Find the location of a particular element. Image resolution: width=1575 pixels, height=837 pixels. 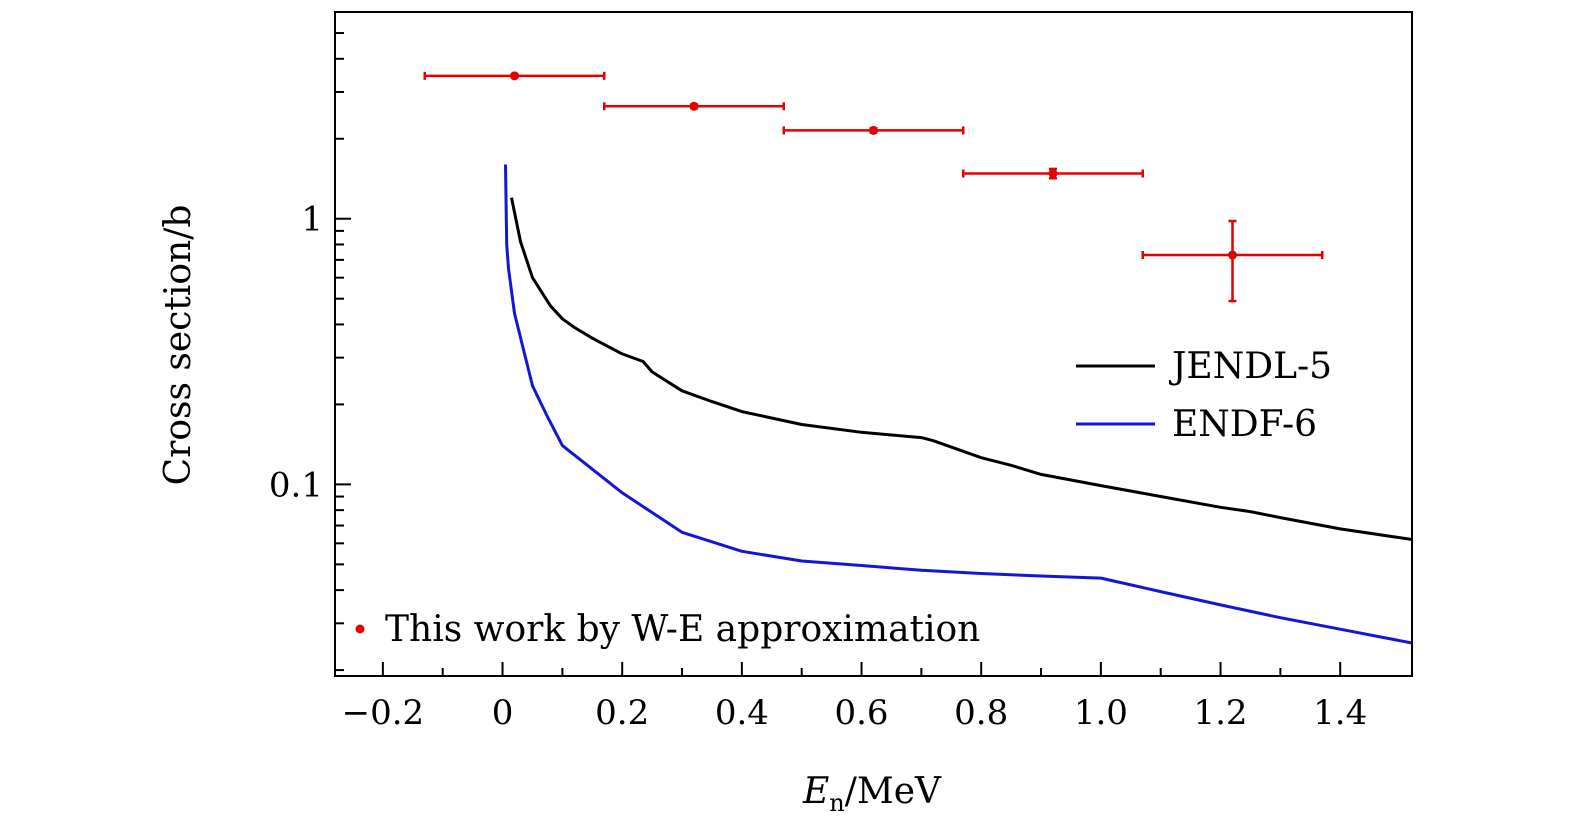

legend-label: ENDF-6 is located at coordinates (1244, 424).